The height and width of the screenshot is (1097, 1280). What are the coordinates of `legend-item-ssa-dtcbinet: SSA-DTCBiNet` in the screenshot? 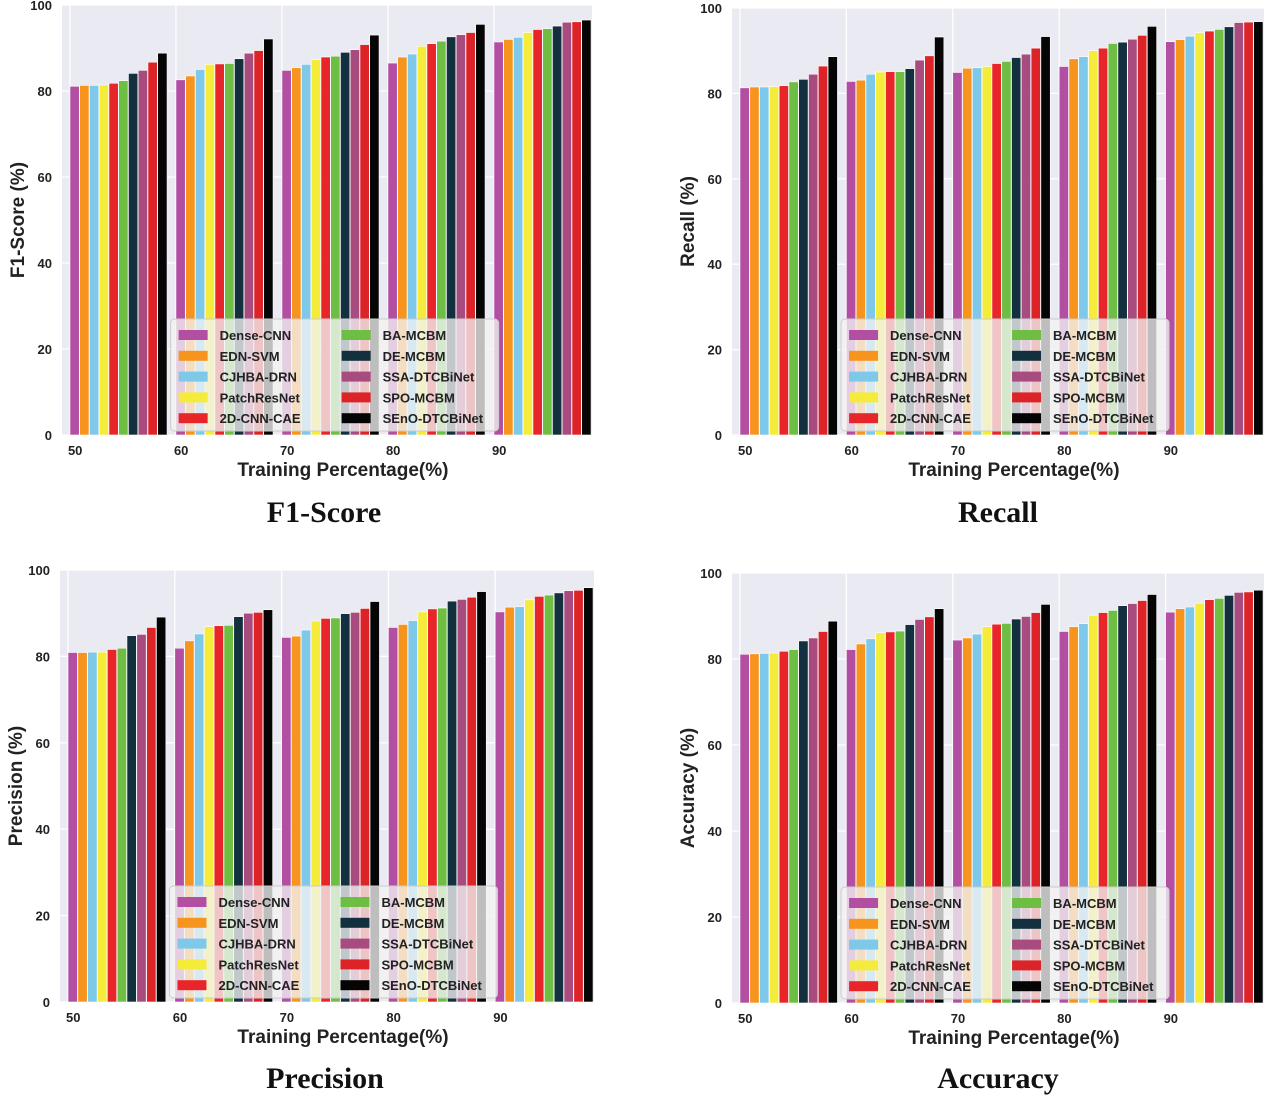 It's located at (1078, 377).